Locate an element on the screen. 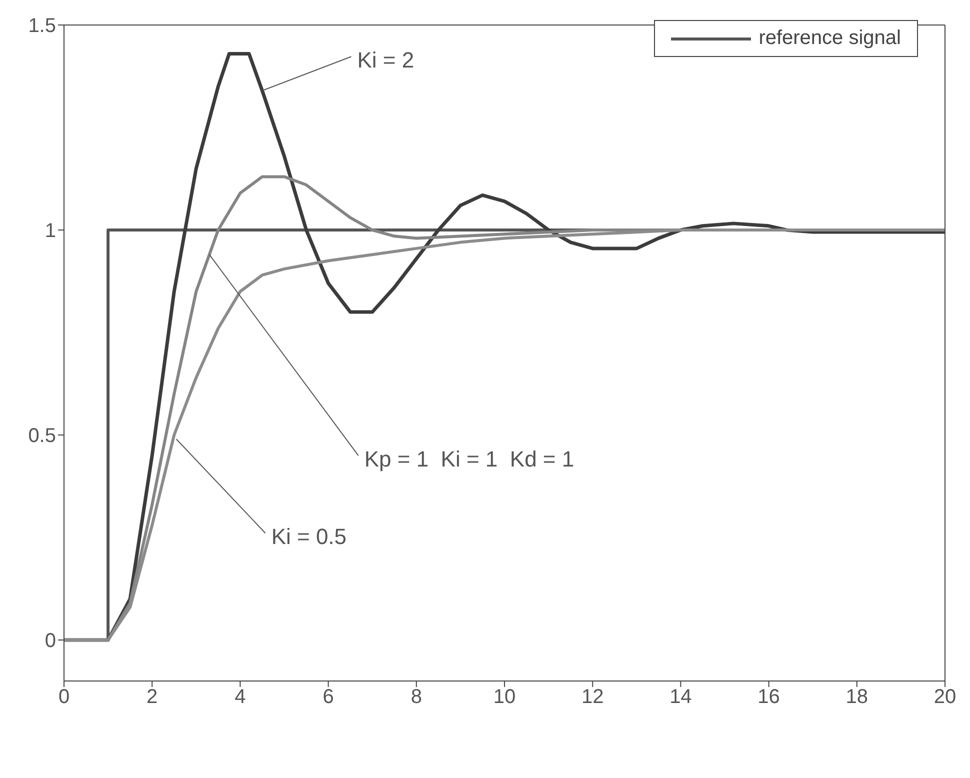 The width and height of the screenshot is (970, 778). annotation: Ki = 2 is located at coordinates (385, 60).